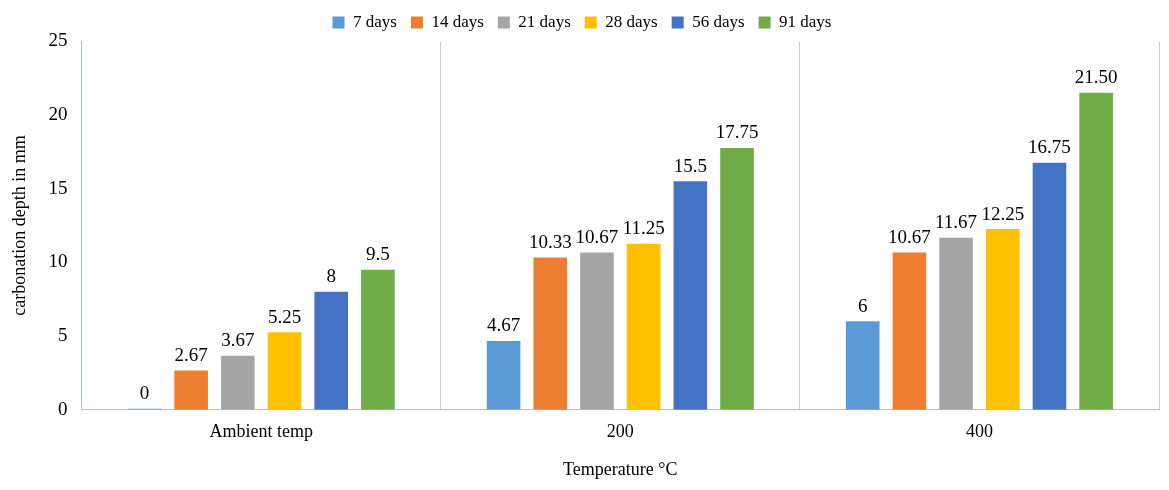 This screenshot has width=1169, height=490. What do you see at coordinates (144, 393) in the screenshot?
I see `data-label: 0` at bounding box center [144, 393].